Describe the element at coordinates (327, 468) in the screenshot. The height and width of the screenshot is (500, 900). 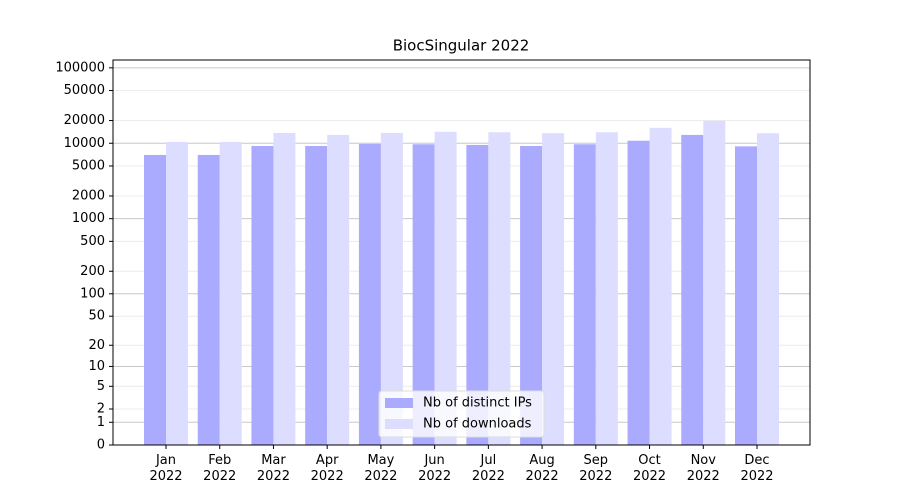
I see `x-tick-label: Apr 2022` at that location.